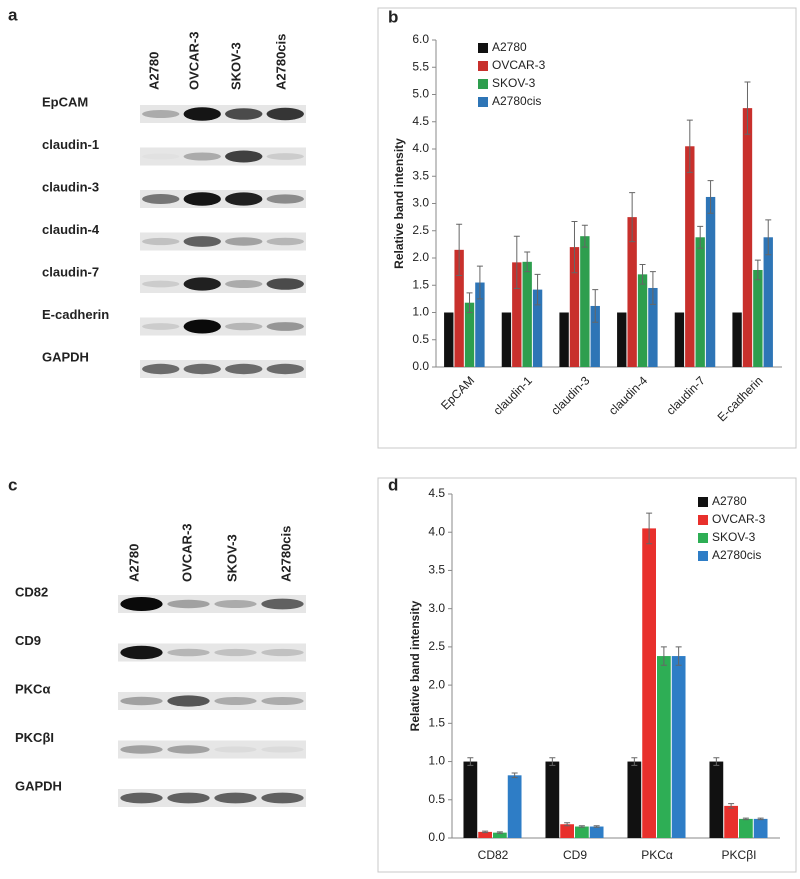 Image resolution: width=800 pixels, height=879 pixels. Describe the element at coordinates (31, 591) in the screenshot. I see `row-label: CD82` at that location.